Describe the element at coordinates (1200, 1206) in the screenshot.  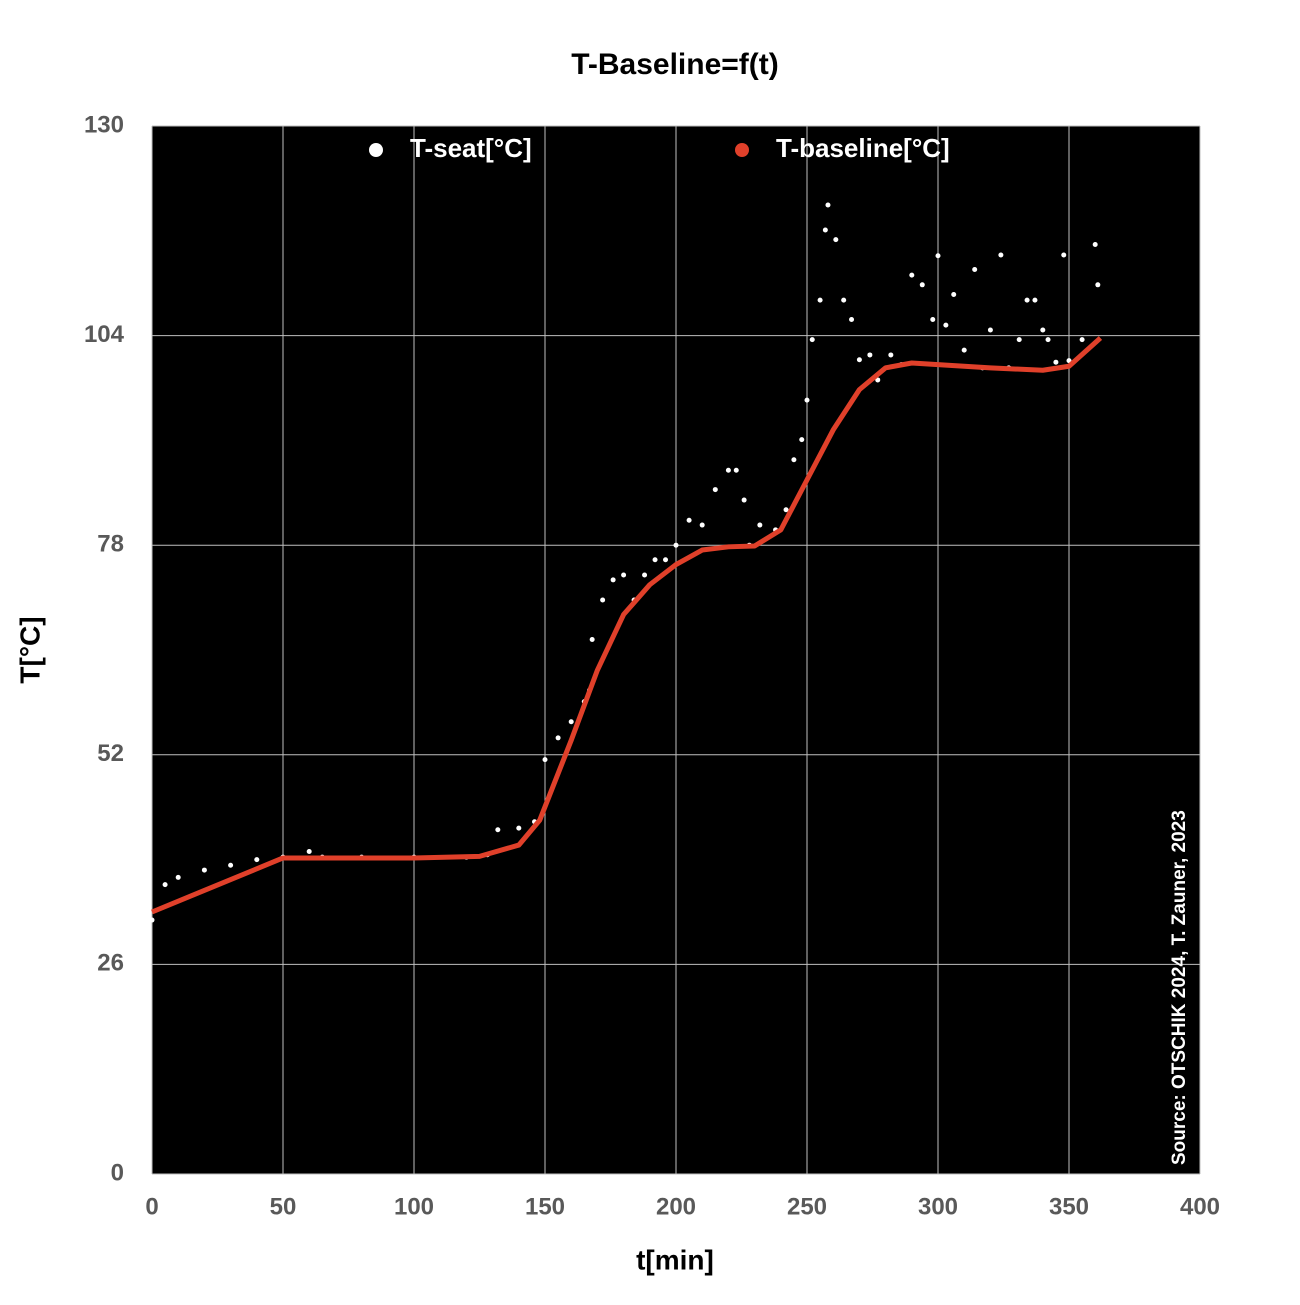
I see `x-tick-label: 400` at that location.